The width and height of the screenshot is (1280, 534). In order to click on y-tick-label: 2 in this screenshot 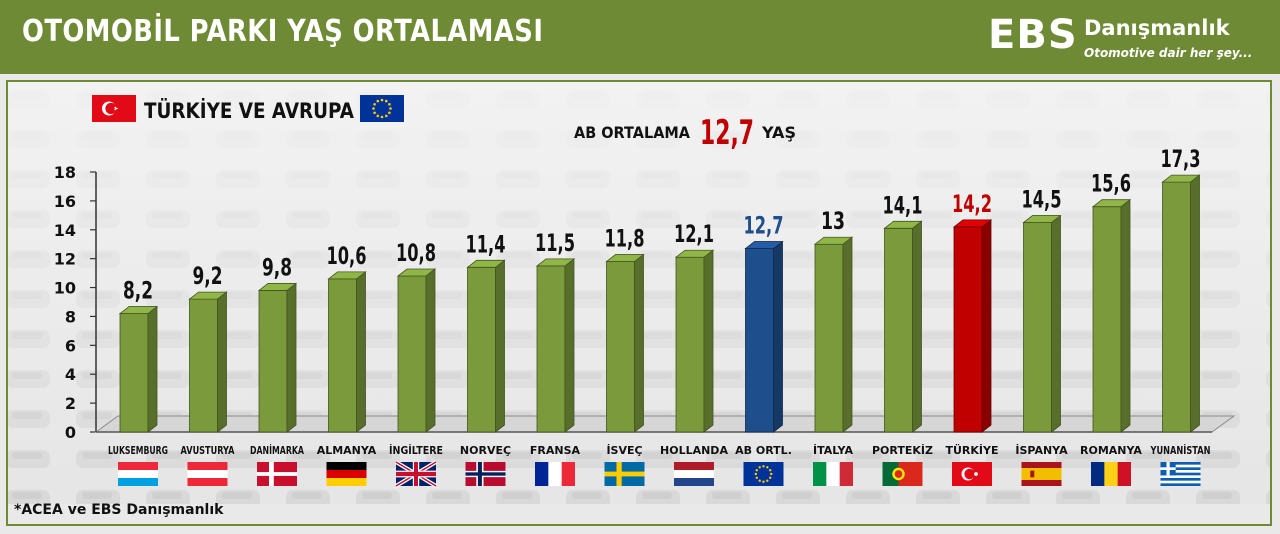, I will do `click(70, 403)`.